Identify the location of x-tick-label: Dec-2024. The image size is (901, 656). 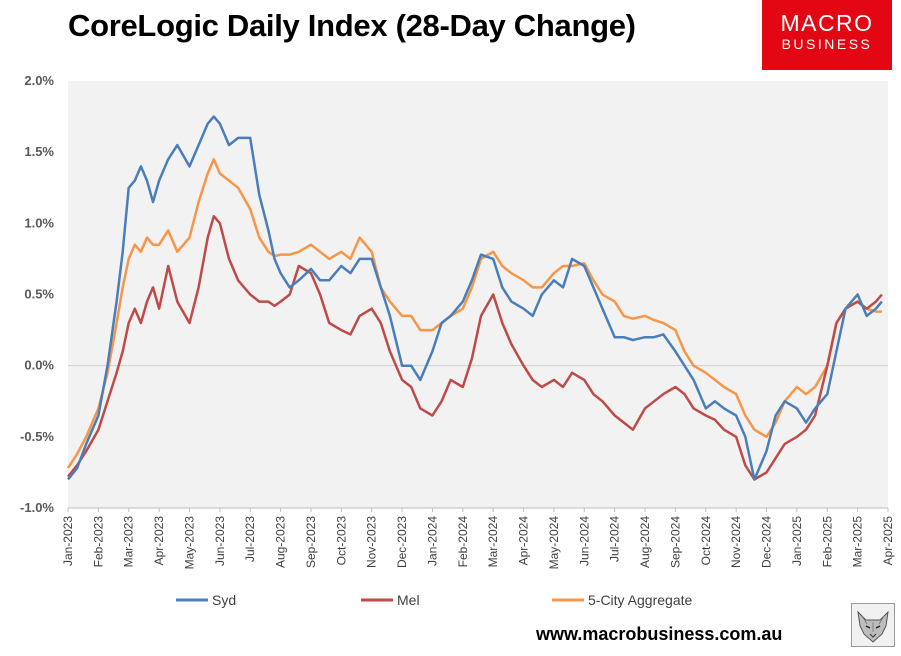
(767, 542).